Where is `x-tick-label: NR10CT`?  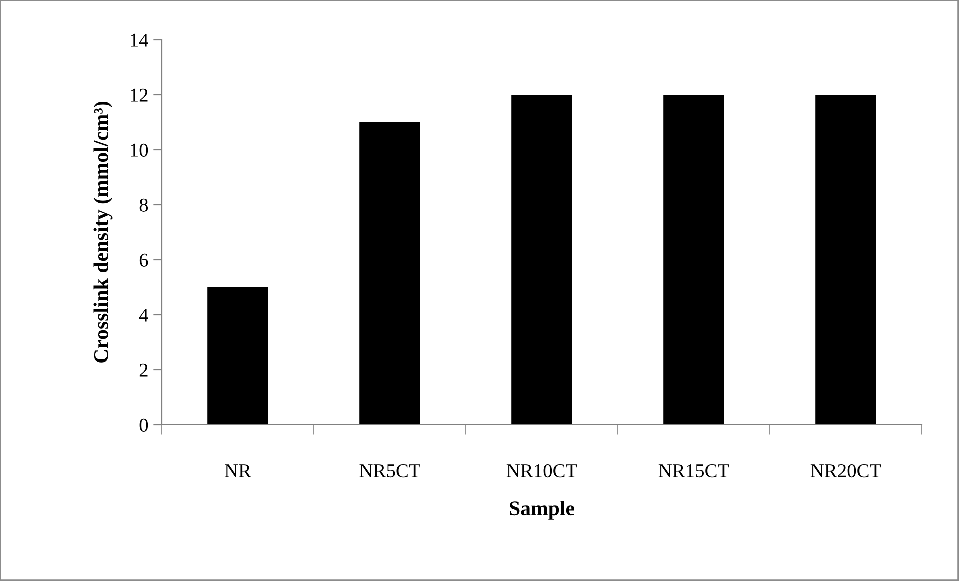 x-tick-label: NR10CT is located at coordinates (542, 471).